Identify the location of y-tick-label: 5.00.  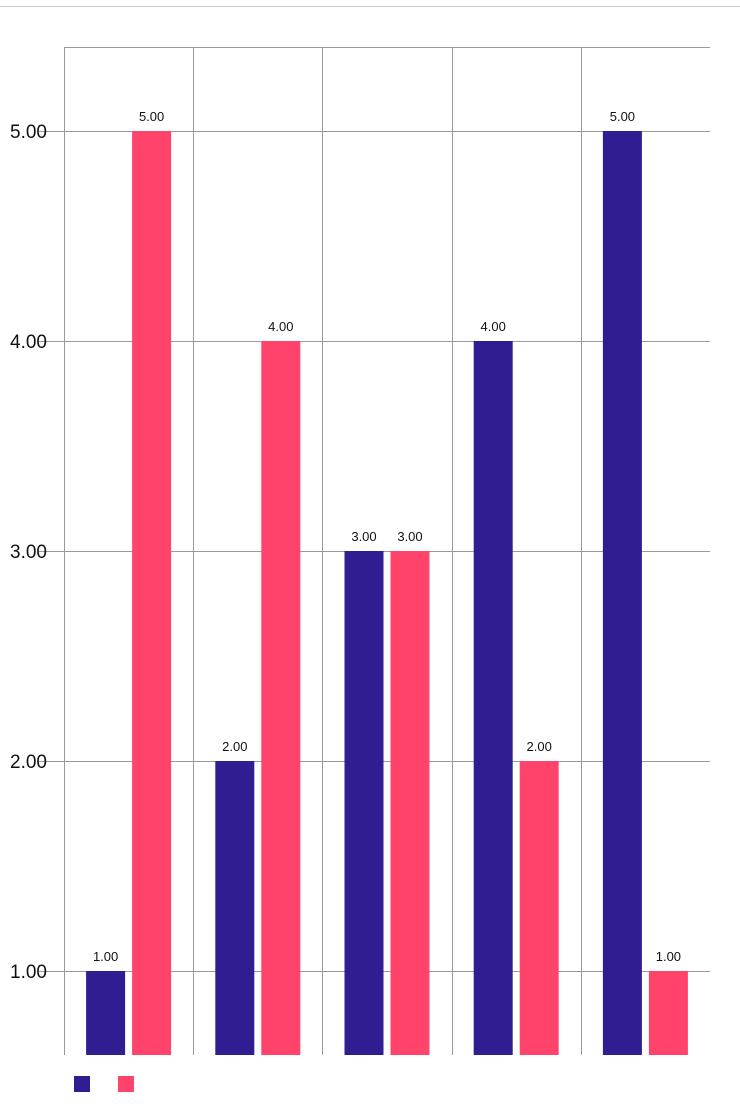
(28, 132).